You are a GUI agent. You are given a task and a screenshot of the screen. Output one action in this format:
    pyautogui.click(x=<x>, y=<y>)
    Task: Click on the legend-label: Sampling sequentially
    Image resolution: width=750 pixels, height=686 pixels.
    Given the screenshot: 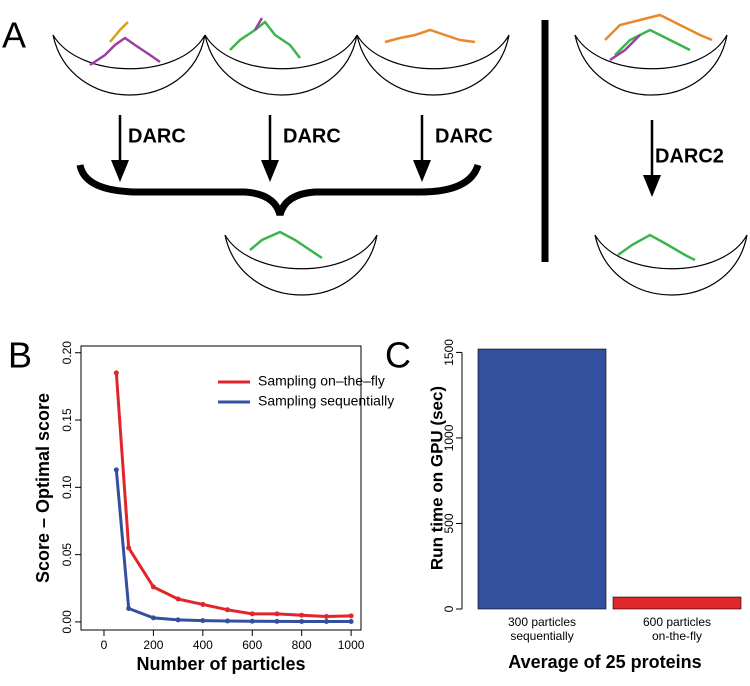 What is the action you would take?
    pyautogui.click(x=326, y=401)
    